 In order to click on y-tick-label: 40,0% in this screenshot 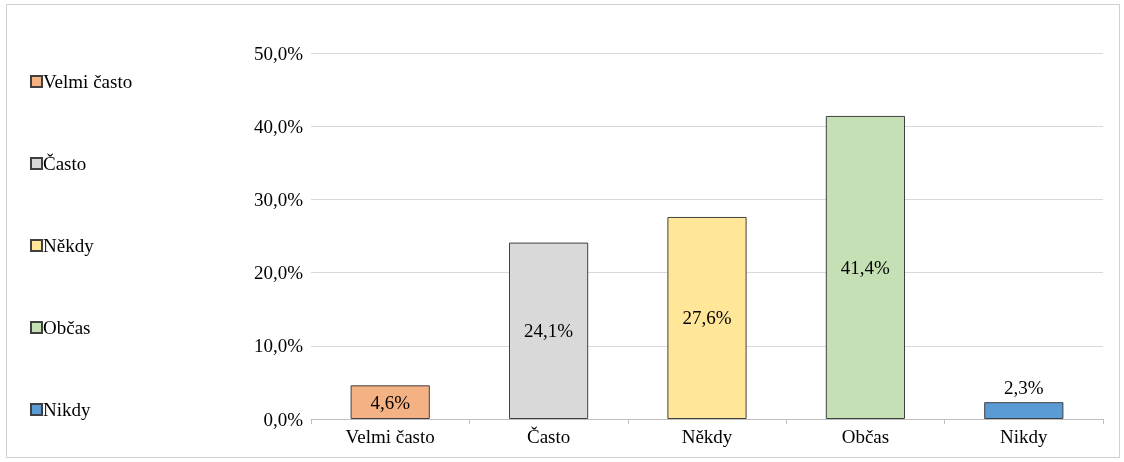, I will do `click(278, 126)`.